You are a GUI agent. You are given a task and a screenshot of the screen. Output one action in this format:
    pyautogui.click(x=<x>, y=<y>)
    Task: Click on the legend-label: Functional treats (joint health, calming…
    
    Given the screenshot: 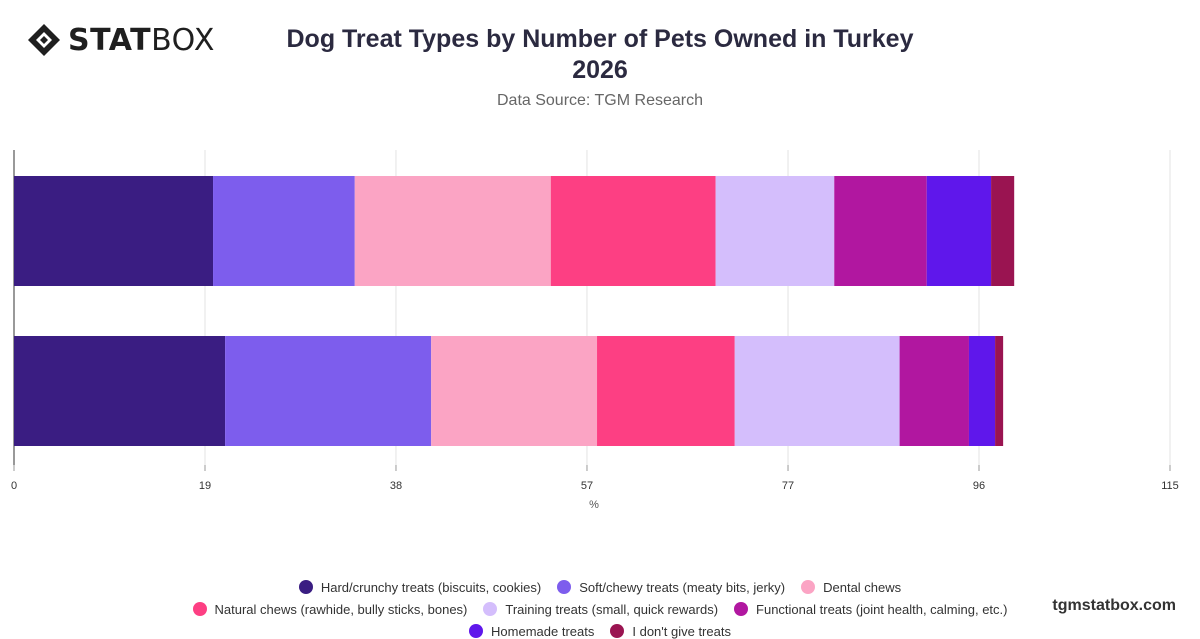 What is the action you would take?
    pyautogui.click(x=882, y=609)
    